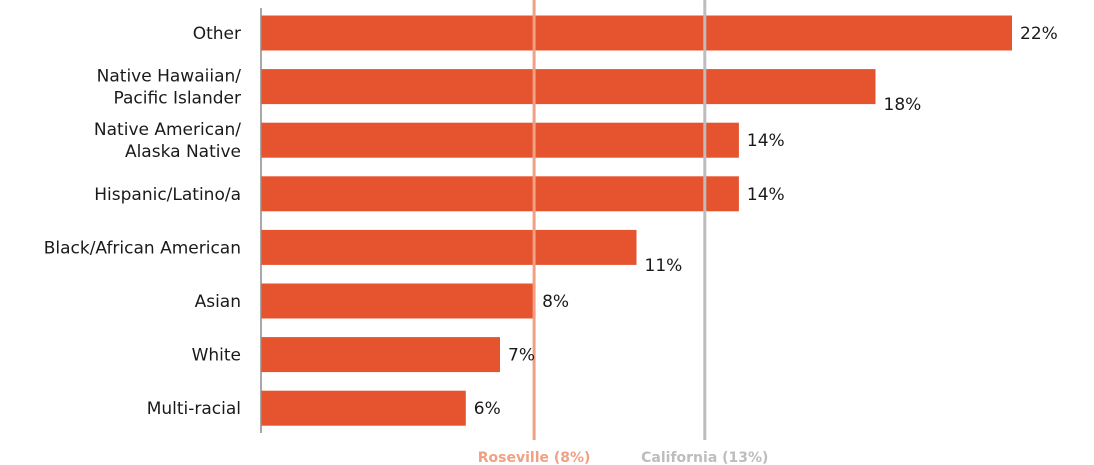 The width and height of the screenshot is (1094, 465). I want to click on category-label-7: Multi-racial, so click(194, 409).